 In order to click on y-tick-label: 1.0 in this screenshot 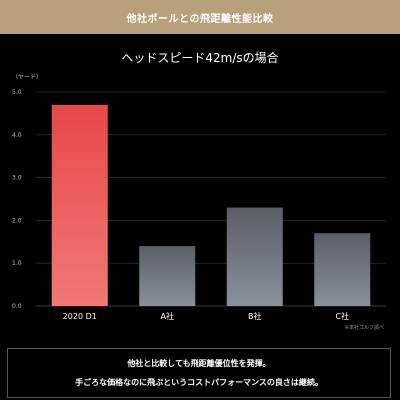, I will do `click(17, 263)`.